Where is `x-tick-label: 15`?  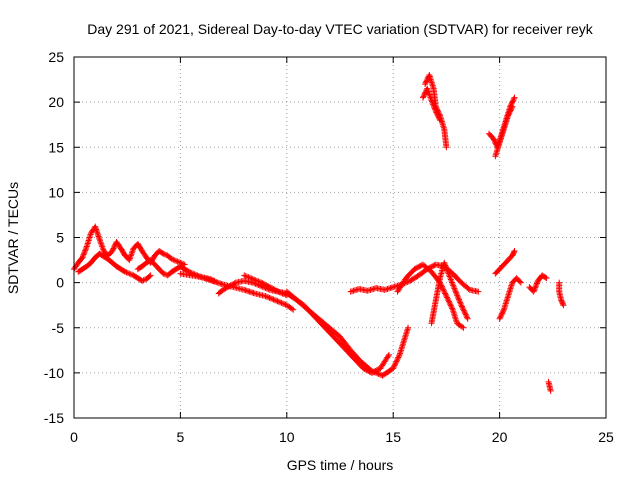
x-tick-label: 15 is located at coordinates (393, 437).